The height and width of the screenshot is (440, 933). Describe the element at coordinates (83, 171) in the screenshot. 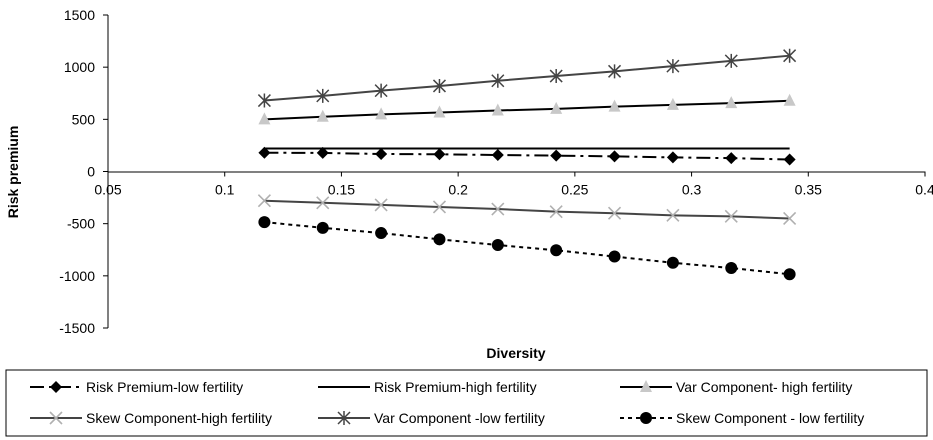

I see `y-tick-labels: 1500 1000 500 0 -500 -1000 -1500` at that location.